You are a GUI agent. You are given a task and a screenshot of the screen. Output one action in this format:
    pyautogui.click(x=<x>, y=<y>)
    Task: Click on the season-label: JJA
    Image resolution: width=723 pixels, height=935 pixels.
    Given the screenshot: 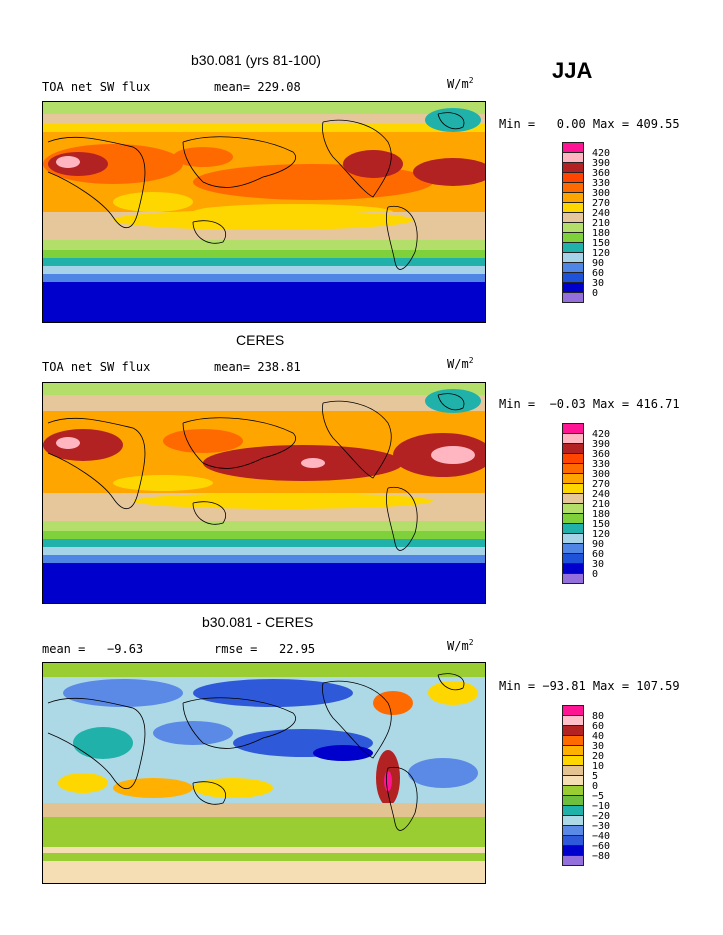 What is the action you would take?
    pyautogui.click(x=572, y=70)
    